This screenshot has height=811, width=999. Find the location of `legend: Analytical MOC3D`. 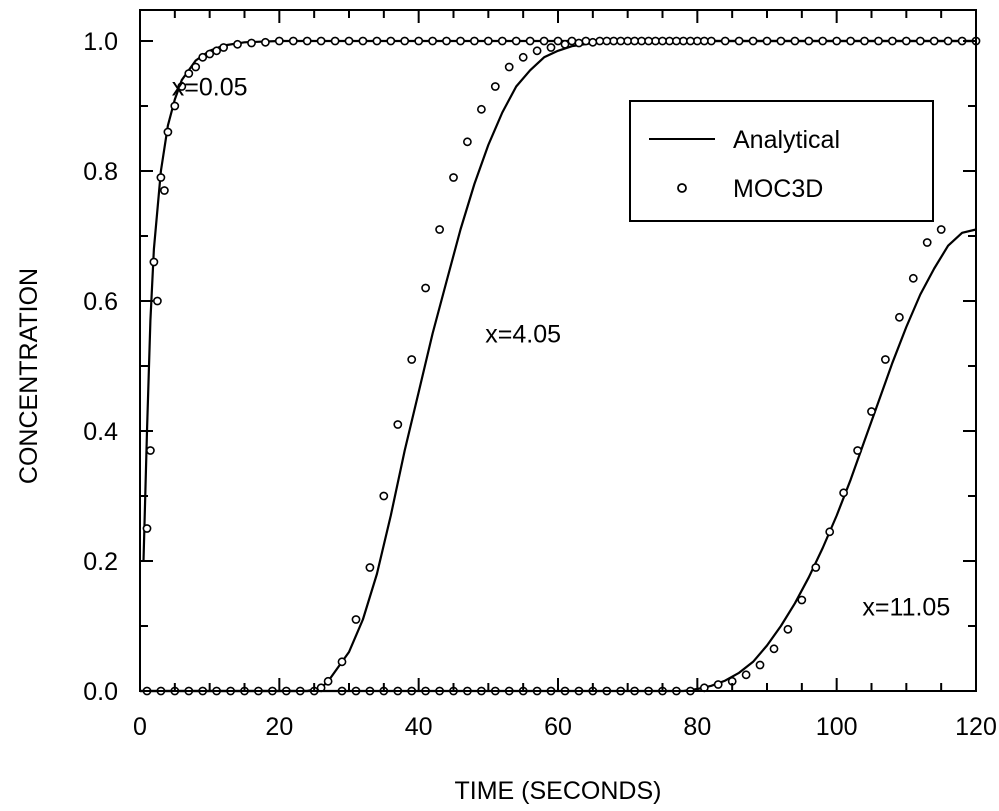

legend: Analytical MOC3D is located at coordinates (781, 161).